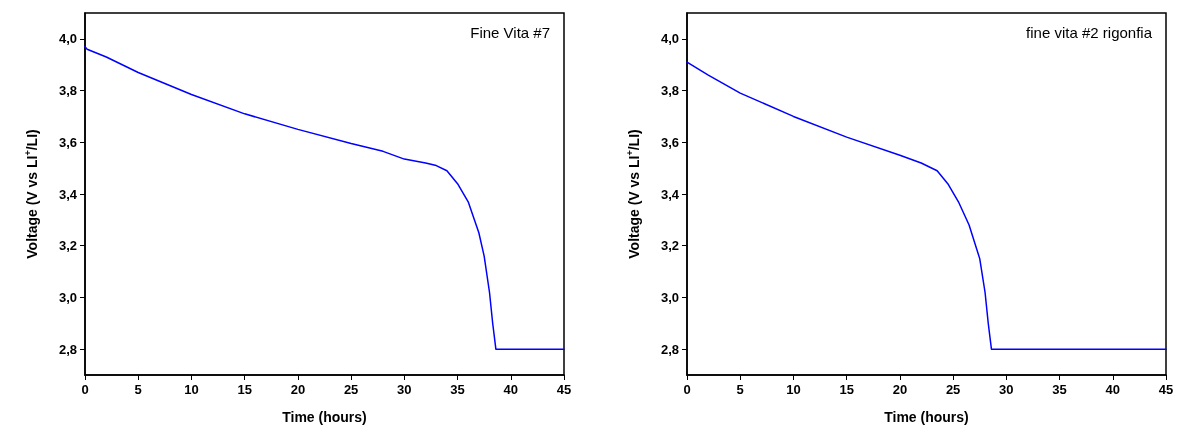 This screenshot has height=444, width=1189. I want to click on annotation: fine vita #2 rigonfia, so click(1089, 32).